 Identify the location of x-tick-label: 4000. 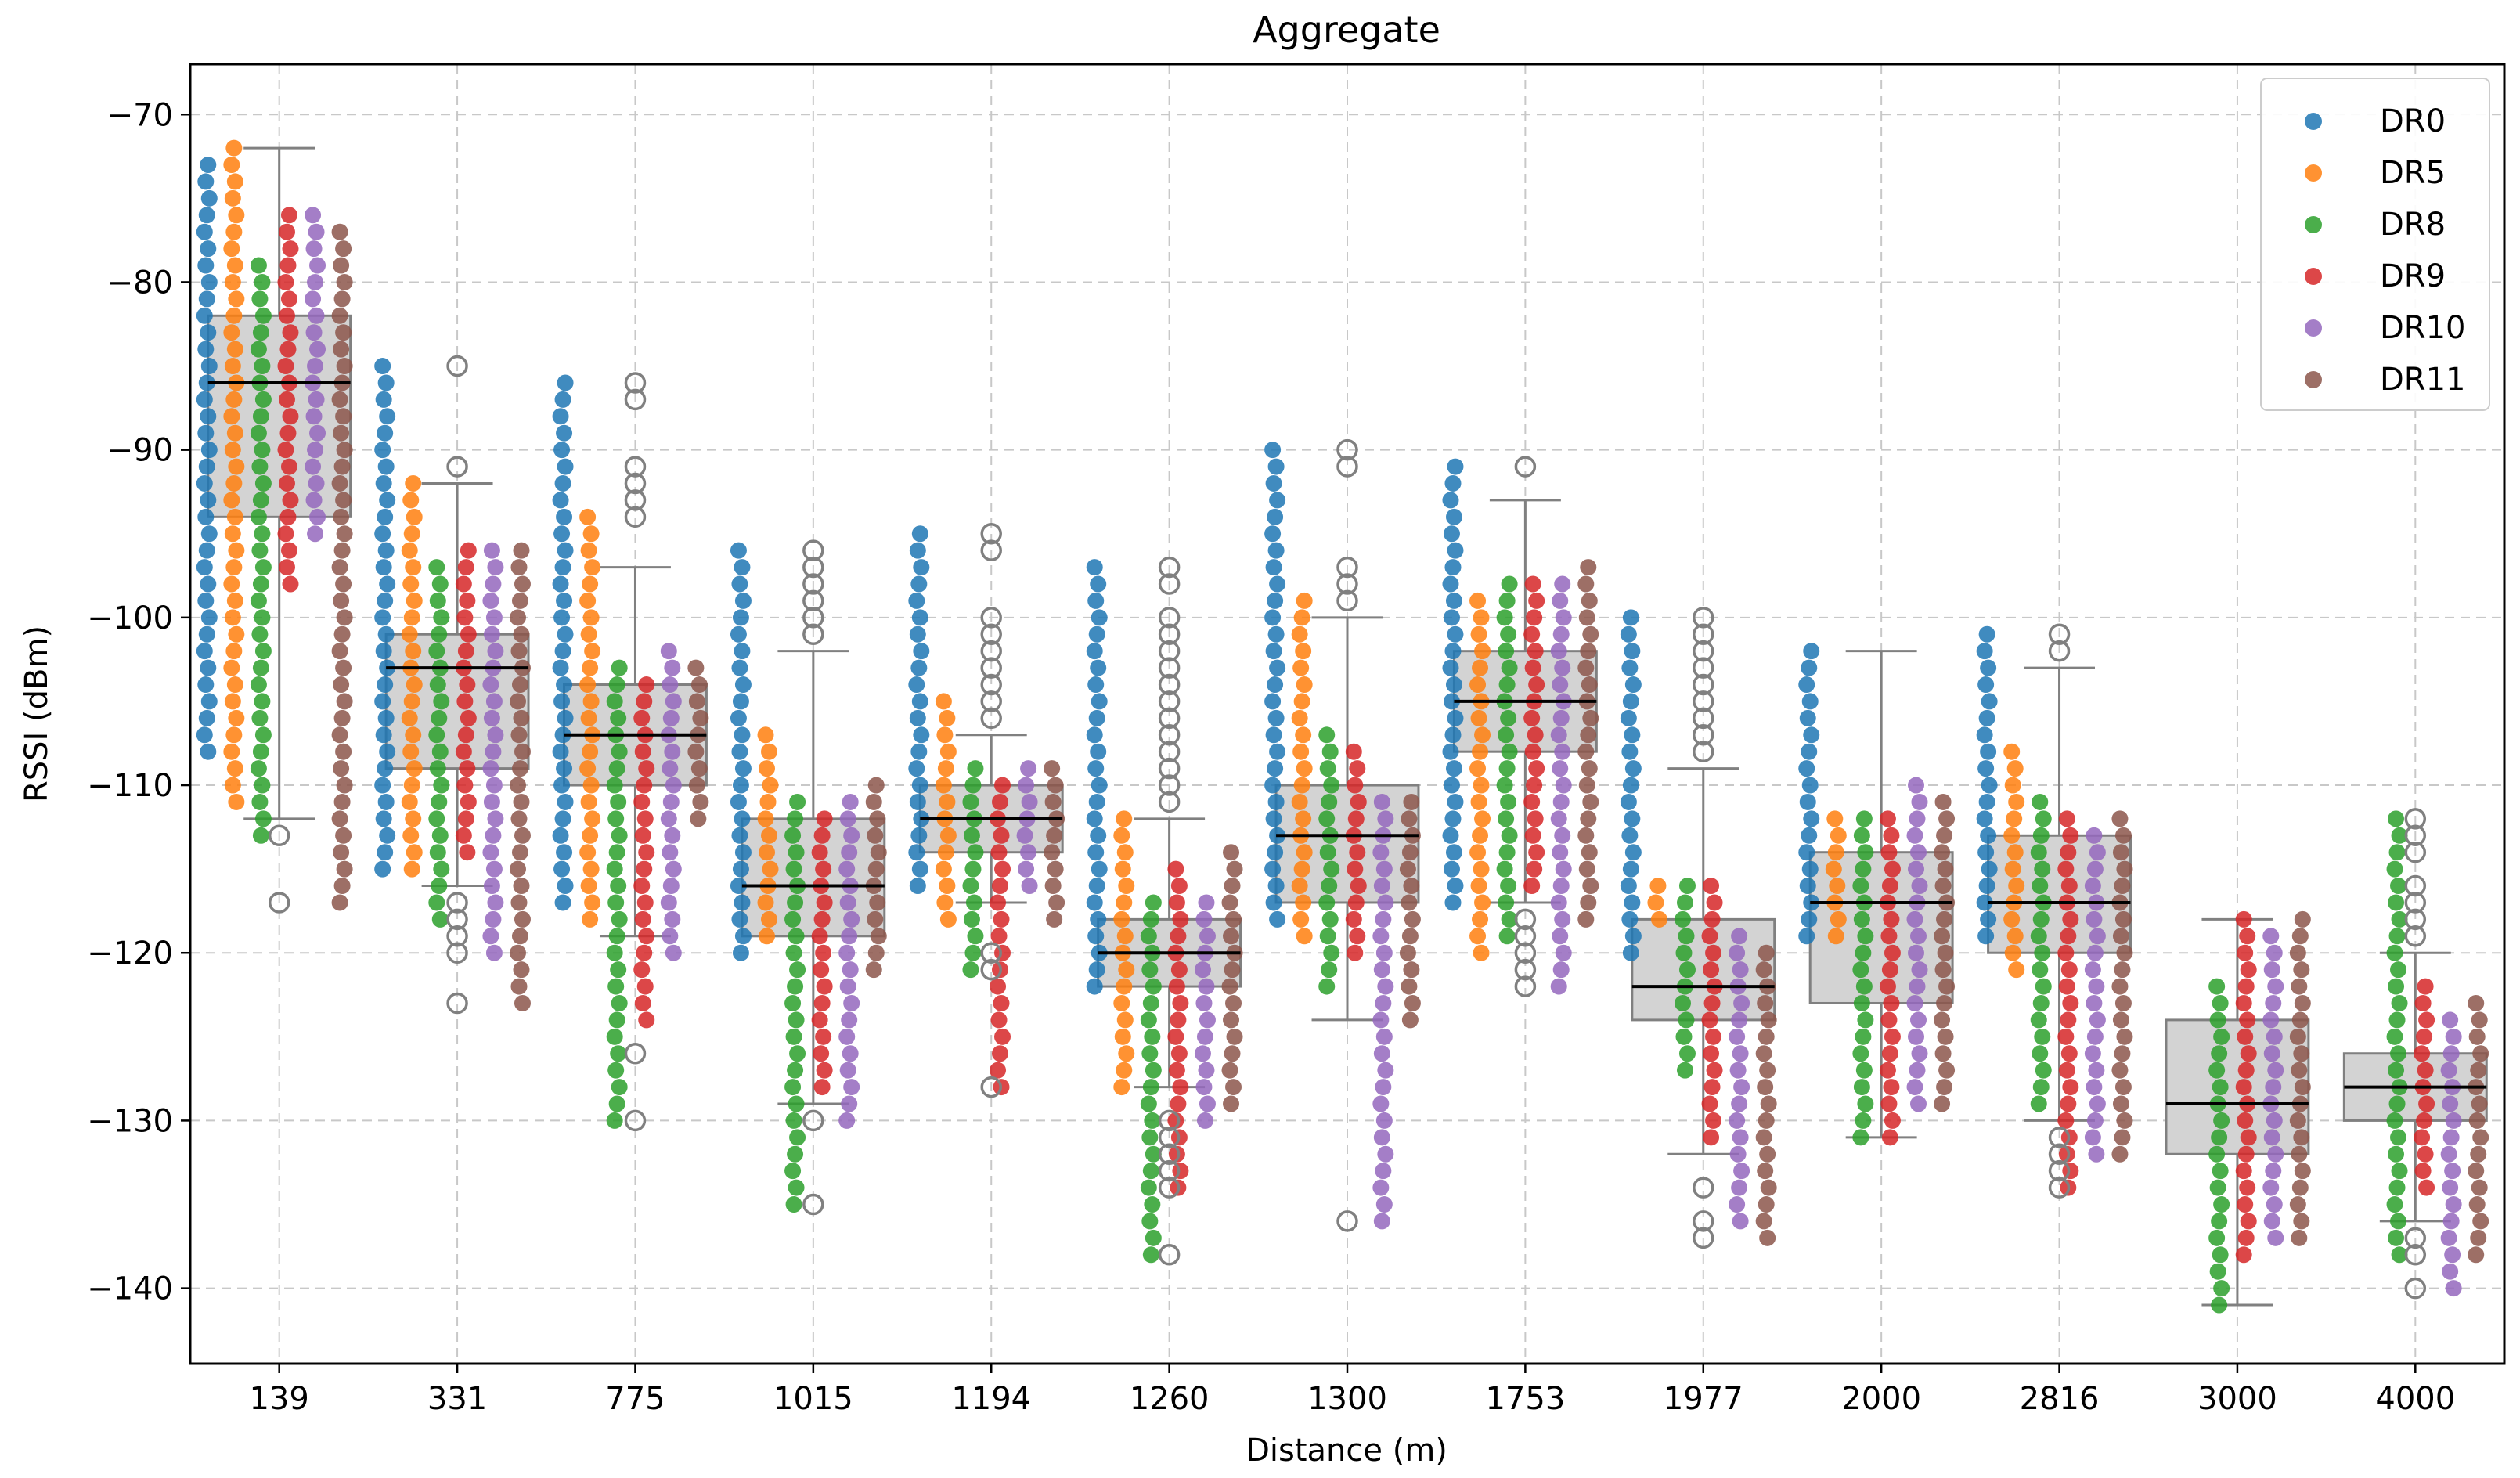
(2415, 1399).